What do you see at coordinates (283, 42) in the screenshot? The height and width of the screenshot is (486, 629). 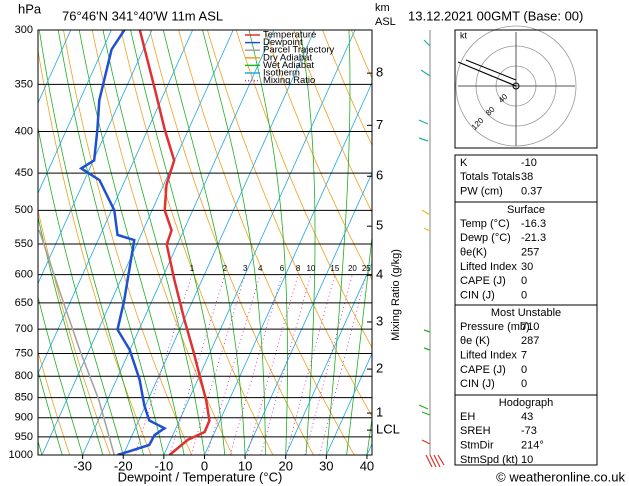 I see `legend-label: Dewpoint` at bounding box center [283, 42].